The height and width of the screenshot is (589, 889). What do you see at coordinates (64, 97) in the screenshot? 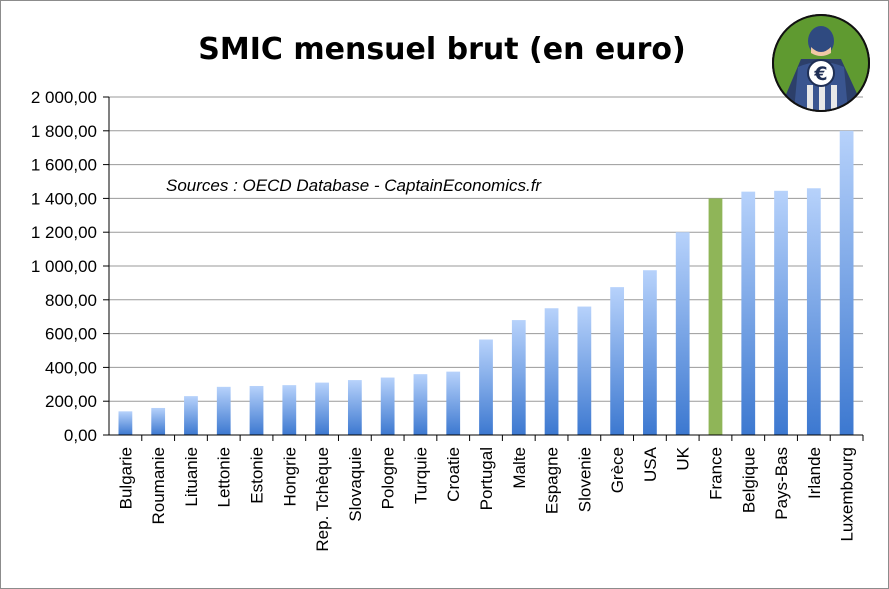
I see `y-tick-label: 2 000,00` at bounding box center [64, 97].